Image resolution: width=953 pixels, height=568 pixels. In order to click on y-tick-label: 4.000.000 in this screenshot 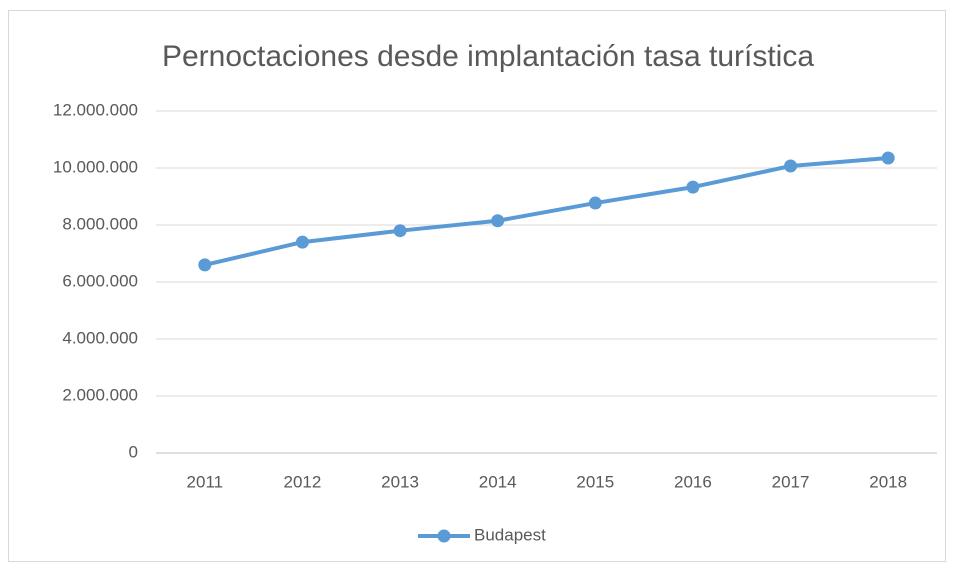, I will do `click(100, 337)`.